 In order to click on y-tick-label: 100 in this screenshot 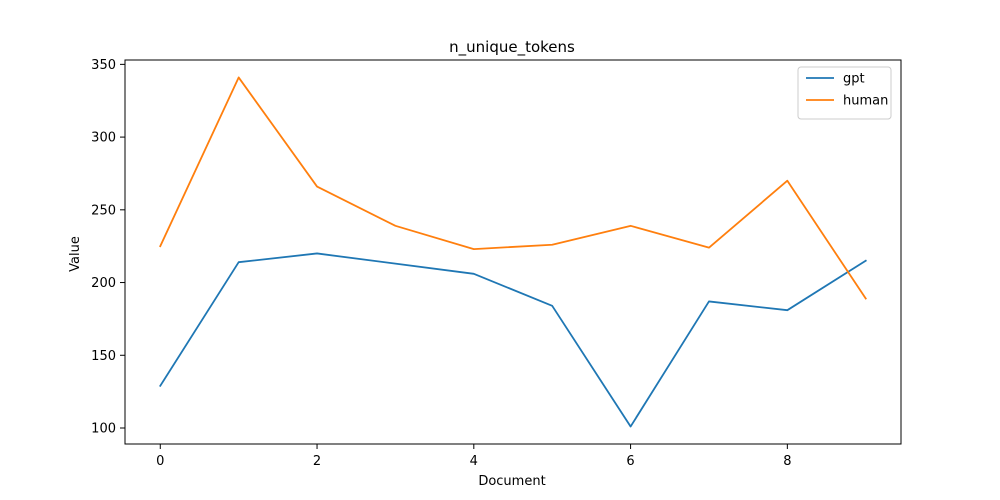, I will do `click(103, 429)`.